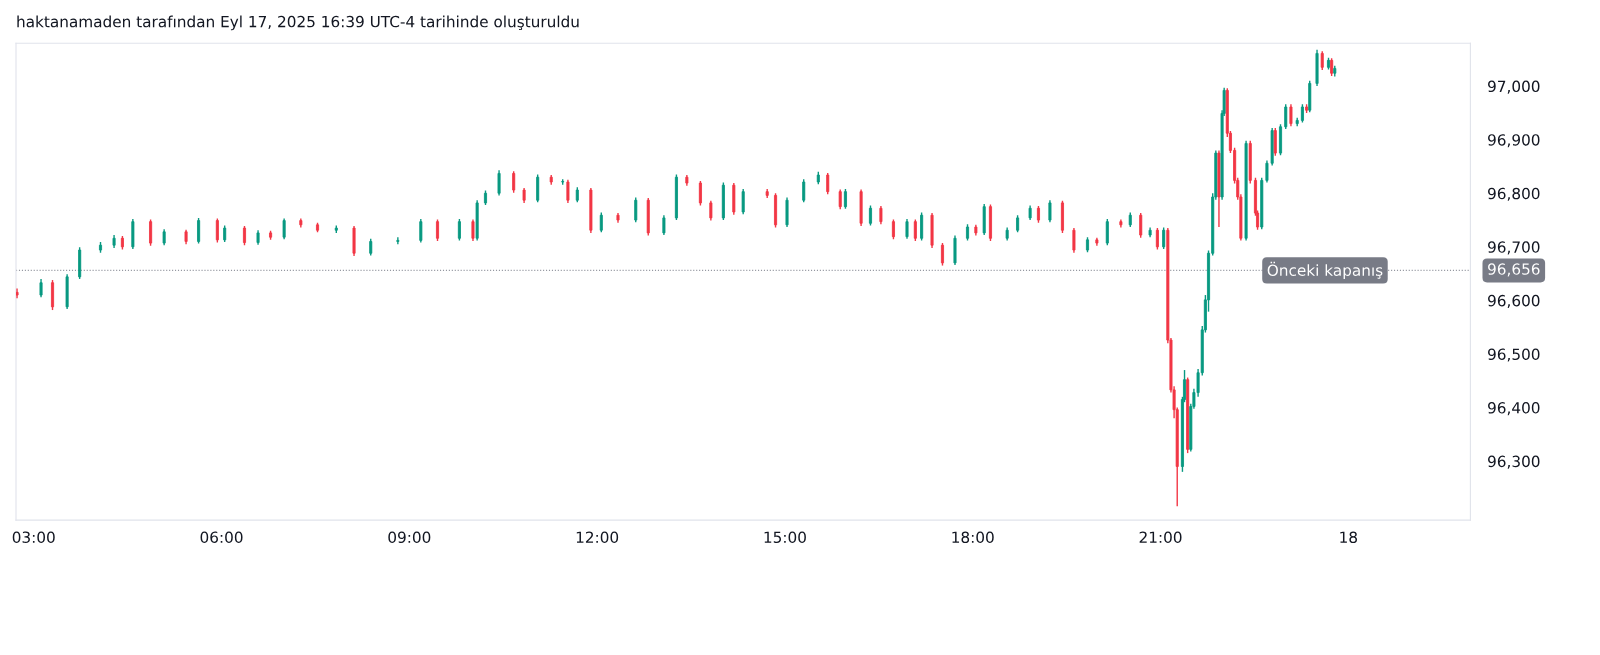 The image size is (1600, 655). Describe the element at coordinates (1514, 194) in the screenshot. I see `y-tick-label: 96,800` at that location.